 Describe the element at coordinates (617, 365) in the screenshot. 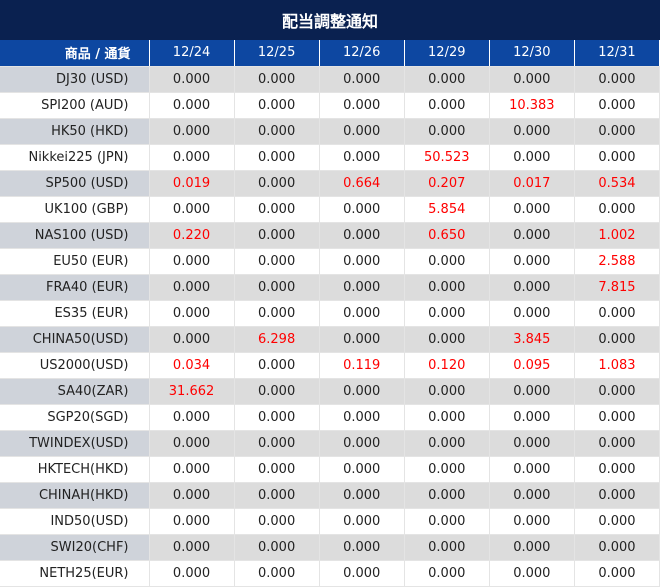

I see `dividend-value: 1.083` at that location.